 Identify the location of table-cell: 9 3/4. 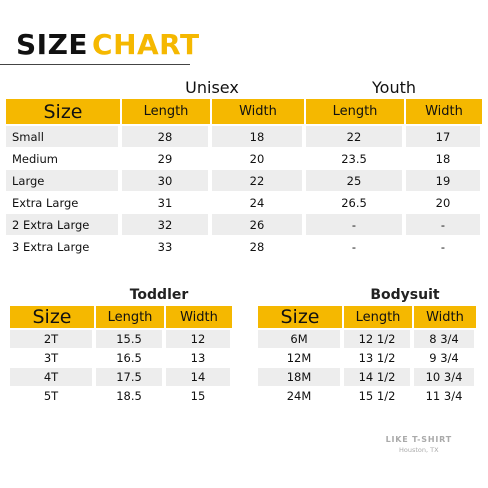
(444, 358).